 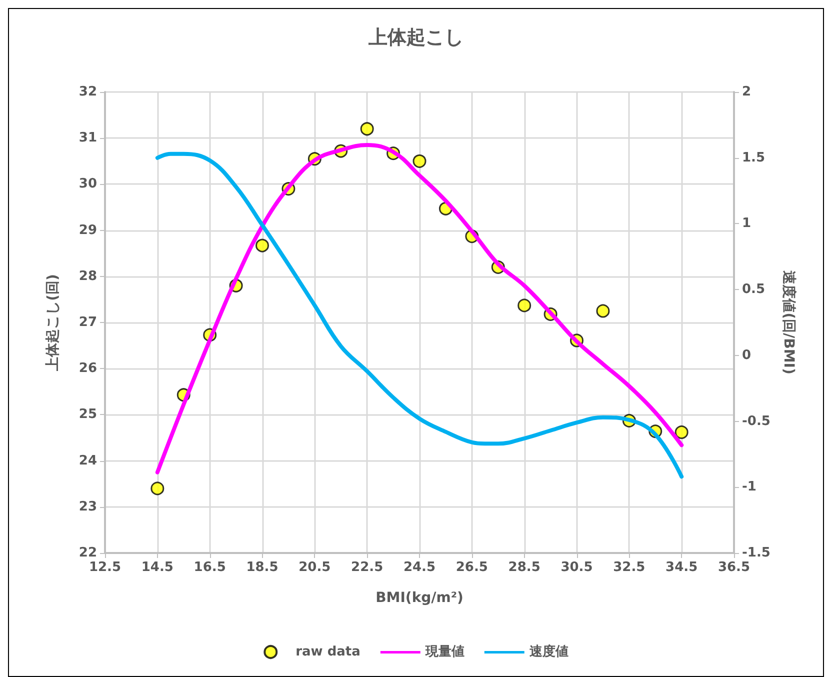 I want to click on y-tick-label: 26, so click(x=87, y=368).